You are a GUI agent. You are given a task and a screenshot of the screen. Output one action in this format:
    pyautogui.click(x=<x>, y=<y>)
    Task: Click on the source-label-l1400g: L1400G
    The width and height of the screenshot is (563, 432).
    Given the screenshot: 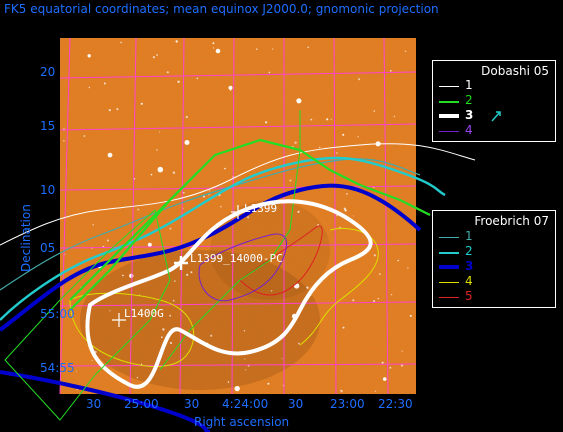 What is the action you would take?
    pyautogui.click(x=144, y=313)
    